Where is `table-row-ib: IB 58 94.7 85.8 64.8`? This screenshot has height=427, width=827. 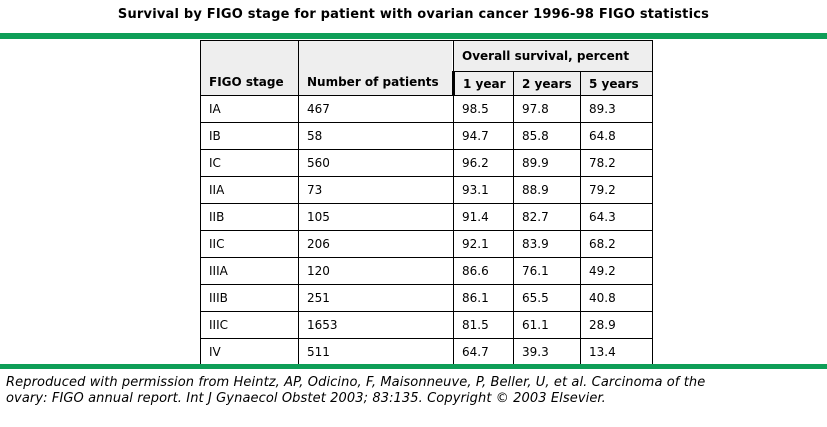 table-row-ib: IB 58 94.7 85.8 64.8 is located at coordinates (427, 136).